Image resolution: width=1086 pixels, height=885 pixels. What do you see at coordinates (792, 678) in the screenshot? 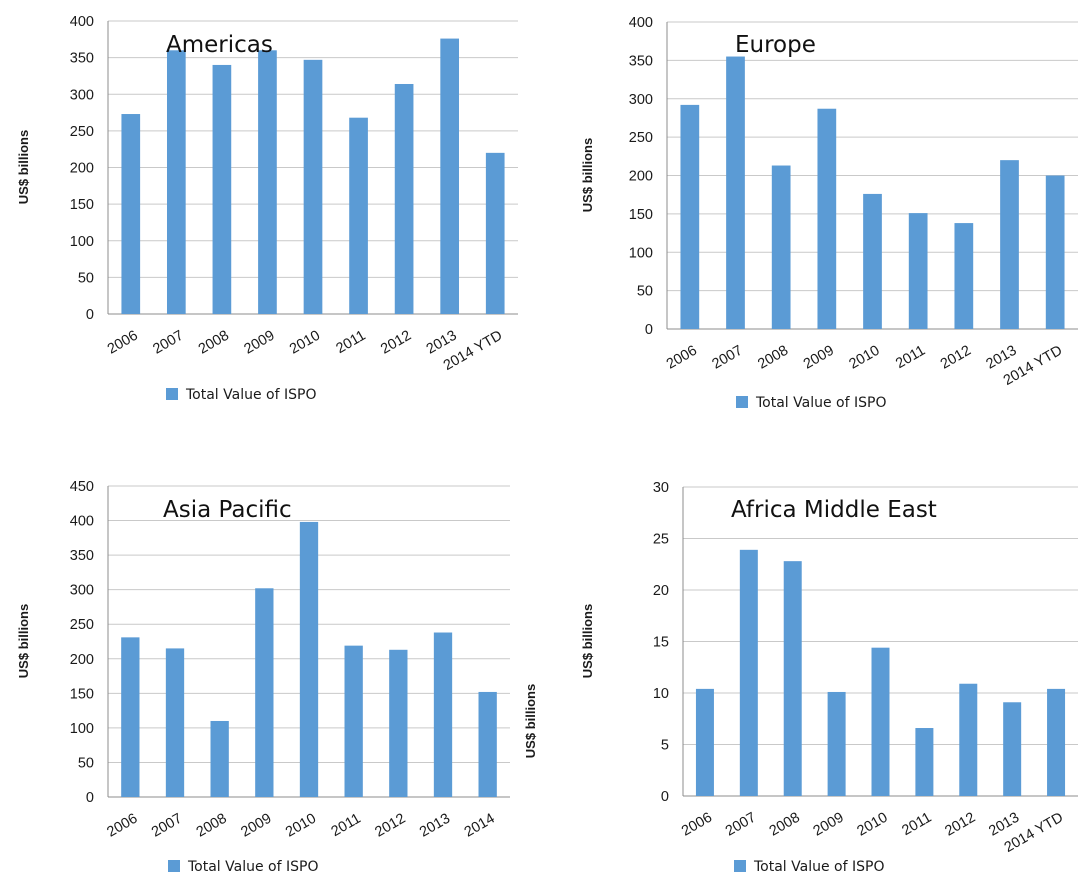
I see `bar-africa-middle-east-2008` at bounding box center [792, 678].